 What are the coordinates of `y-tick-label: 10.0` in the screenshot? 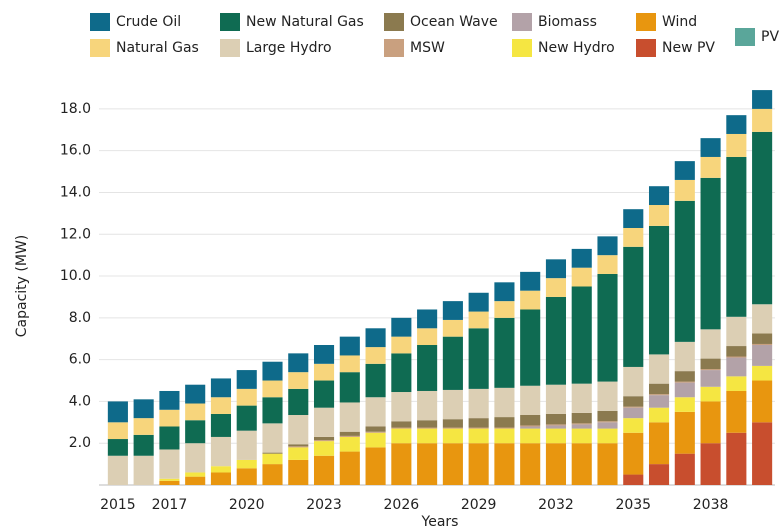 It's located at (75, 276).